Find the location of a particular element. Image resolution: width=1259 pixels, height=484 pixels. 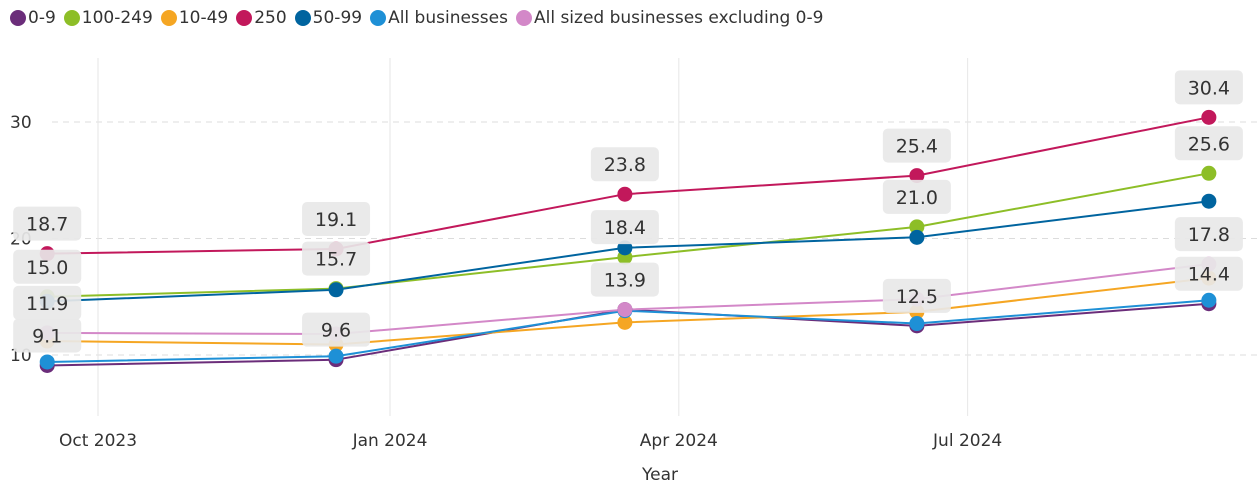

legend-item-250: 250 is located at coordinates (261, 18).